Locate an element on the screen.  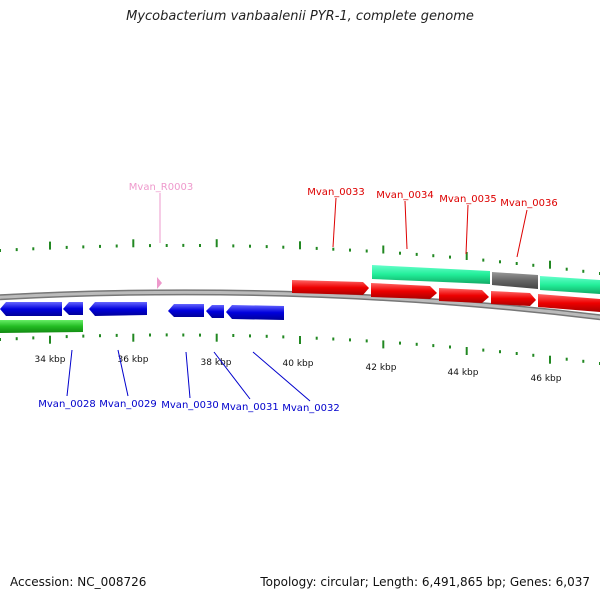
gene-label-mvan-0031: Mvan_0031 is located at coordinates (249, 407).